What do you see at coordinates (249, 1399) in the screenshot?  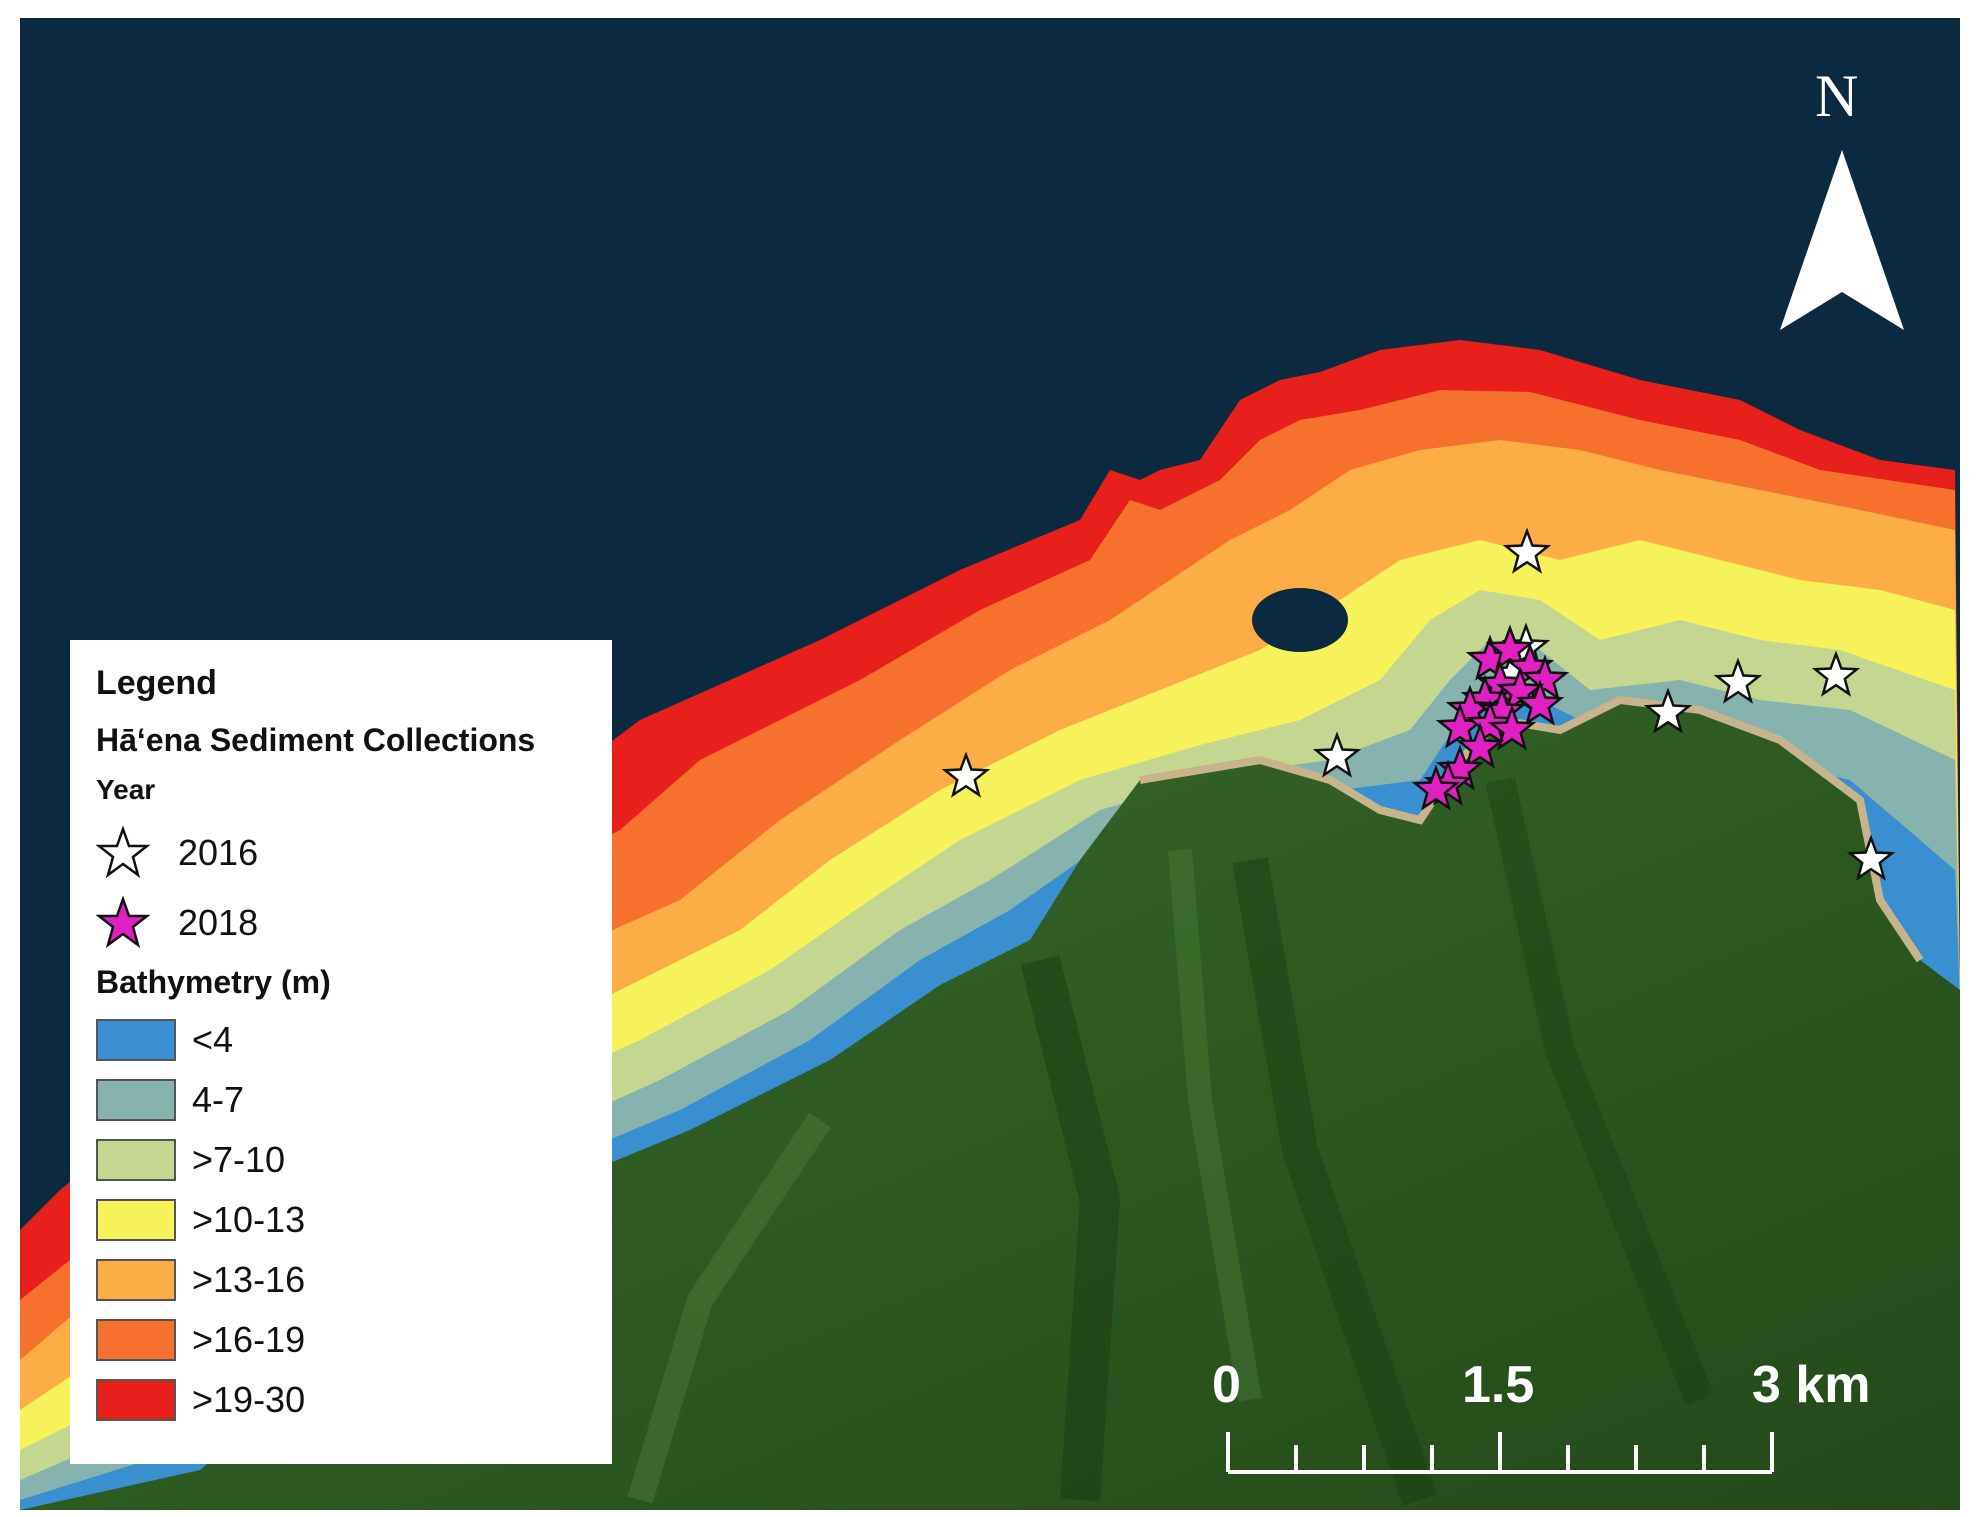 I see `legend-class-label: >19-30` at bounding box center [249, 1399].